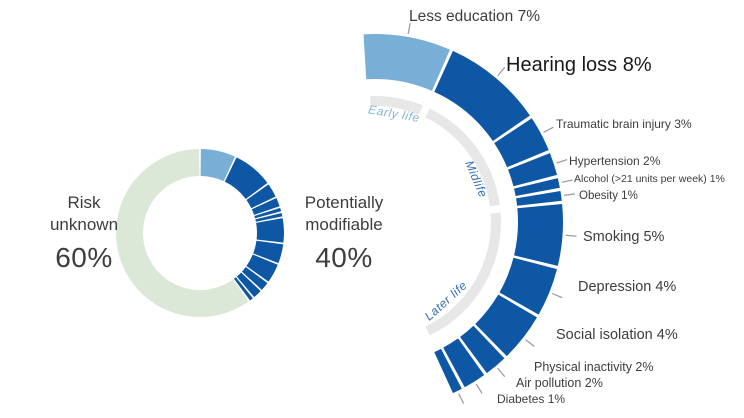 The width and height of the screenshot is (744, 418). Describe the element at coordinates (533, 170) in the screenshot. I see `ring-segment-hypertension` at that location.